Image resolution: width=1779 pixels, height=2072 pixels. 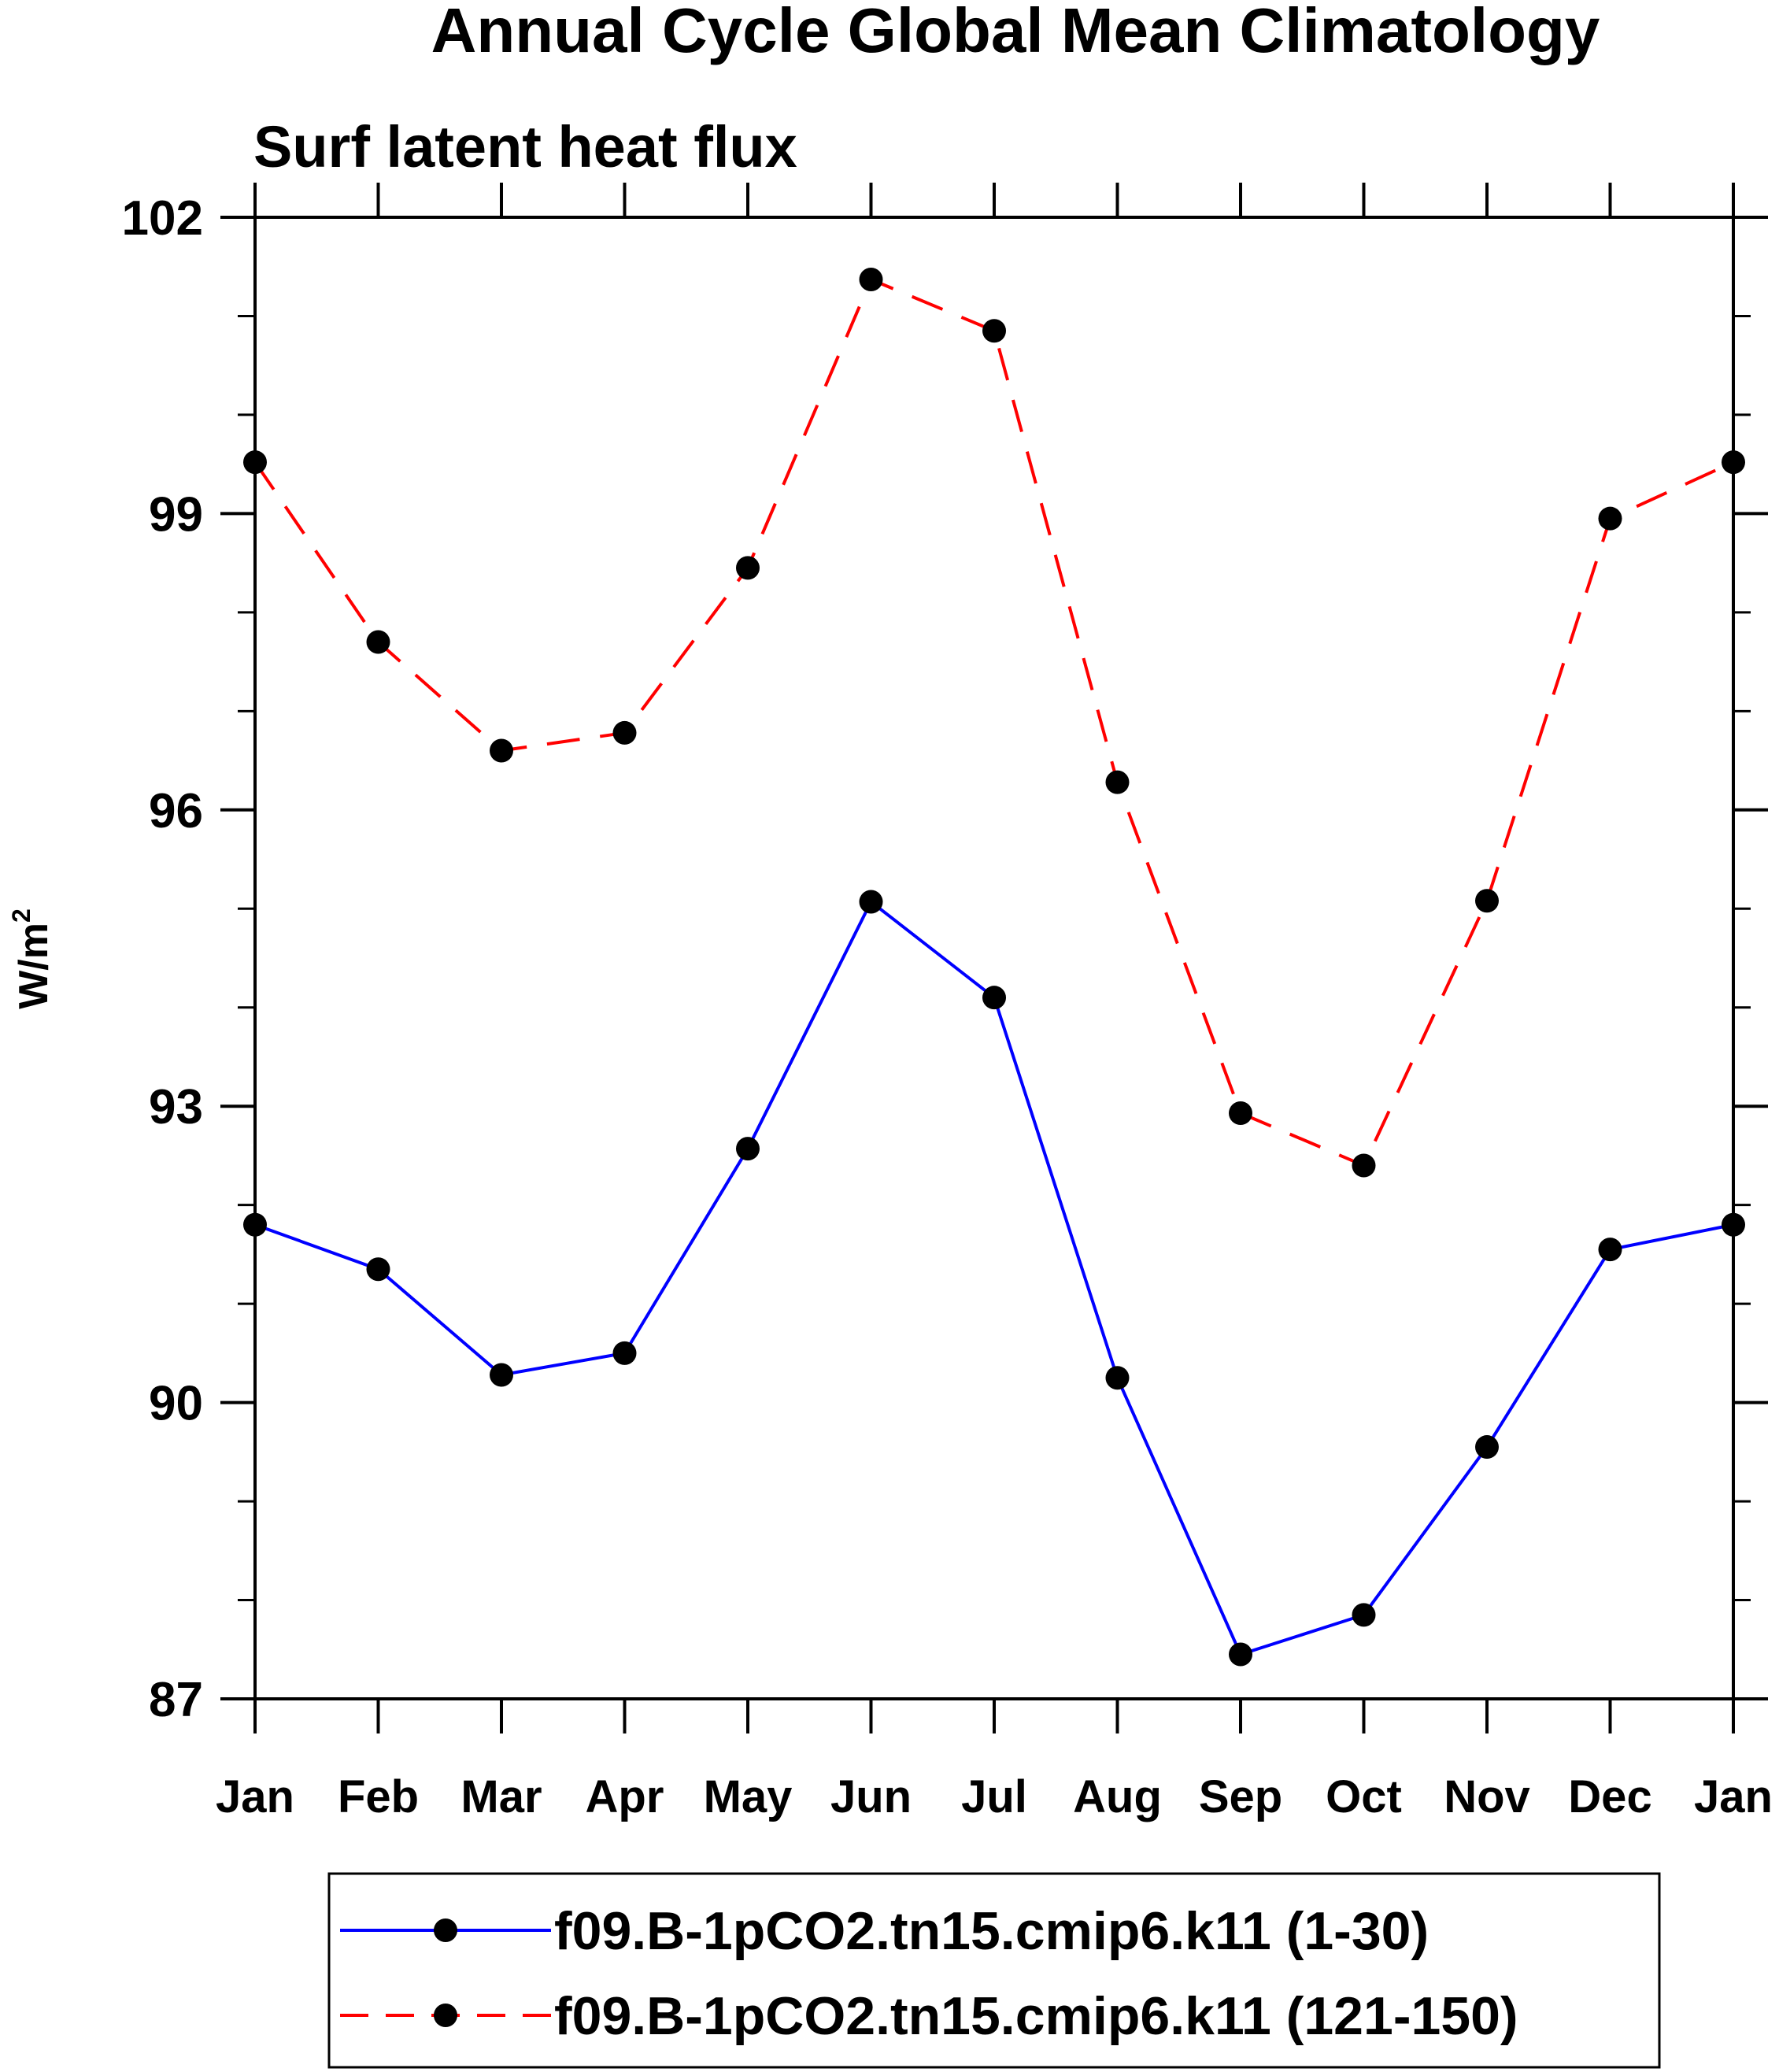 What do you see at coordinates (176, 811) in the screenshot?
I see `y-tick-label: 96` at bounding box center [176, 811].